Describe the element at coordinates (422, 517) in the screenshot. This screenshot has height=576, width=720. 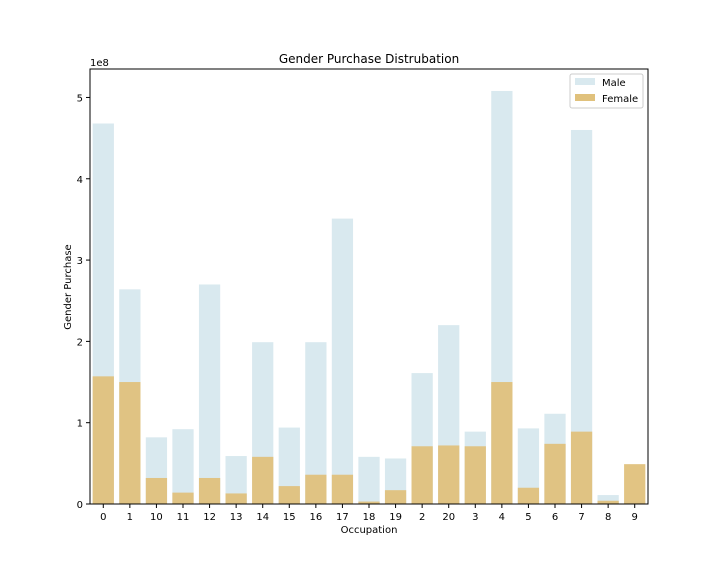
I see `x-tick-label: 2` at that location.